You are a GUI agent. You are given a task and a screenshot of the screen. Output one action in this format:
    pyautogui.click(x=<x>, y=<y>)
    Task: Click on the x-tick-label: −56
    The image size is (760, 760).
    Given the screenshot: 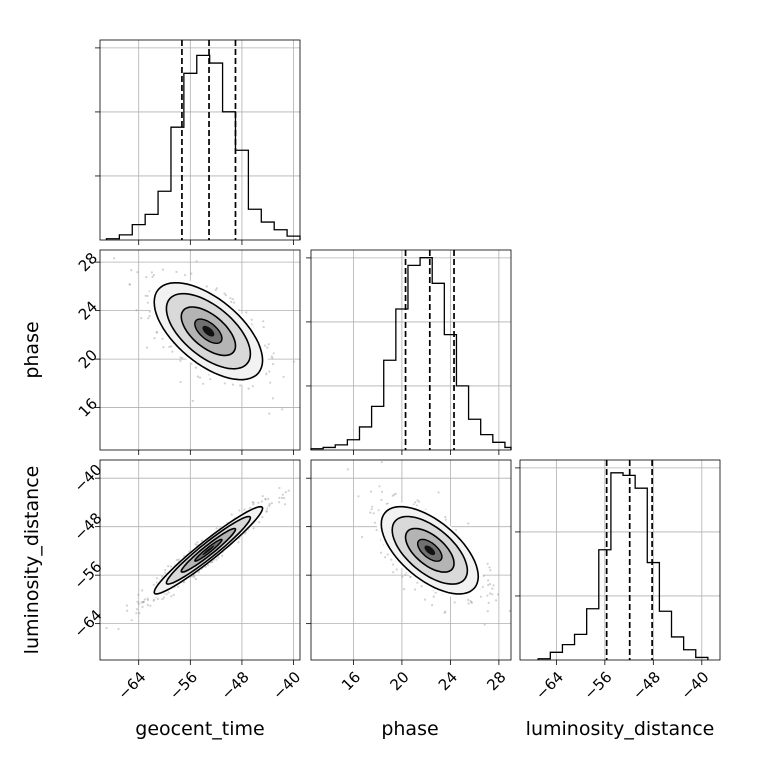 What is the action you would take?
    pyautogui.click(x=597, y=685)
    